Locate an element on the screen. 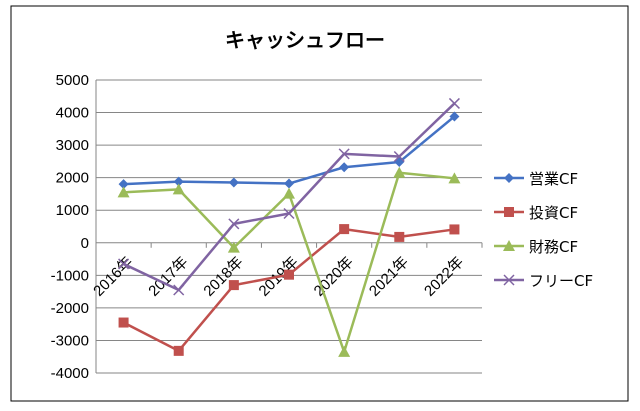  y-tick-label: 3000 is located at coordinates (72, 145).